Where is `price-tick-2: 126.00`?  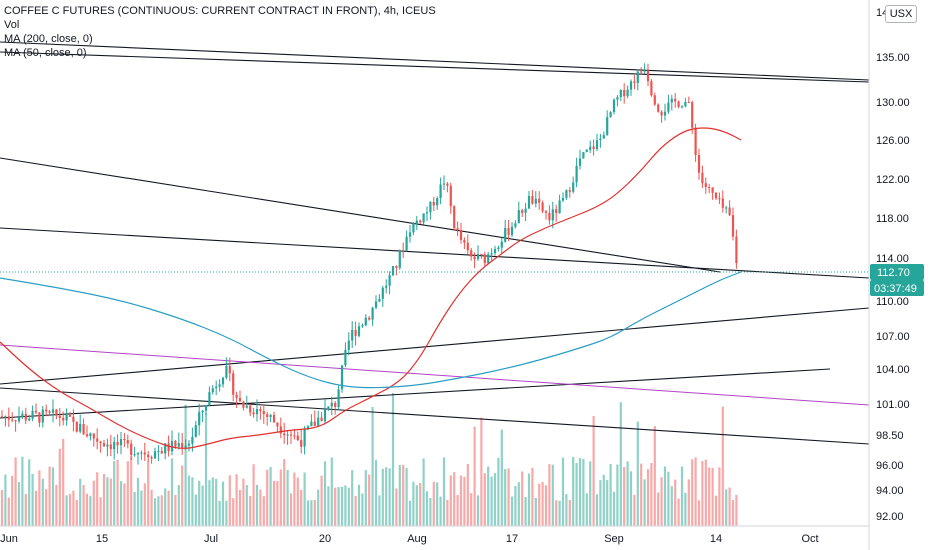
price-tick-2: 126.00 is located at coordinates (893, 141).